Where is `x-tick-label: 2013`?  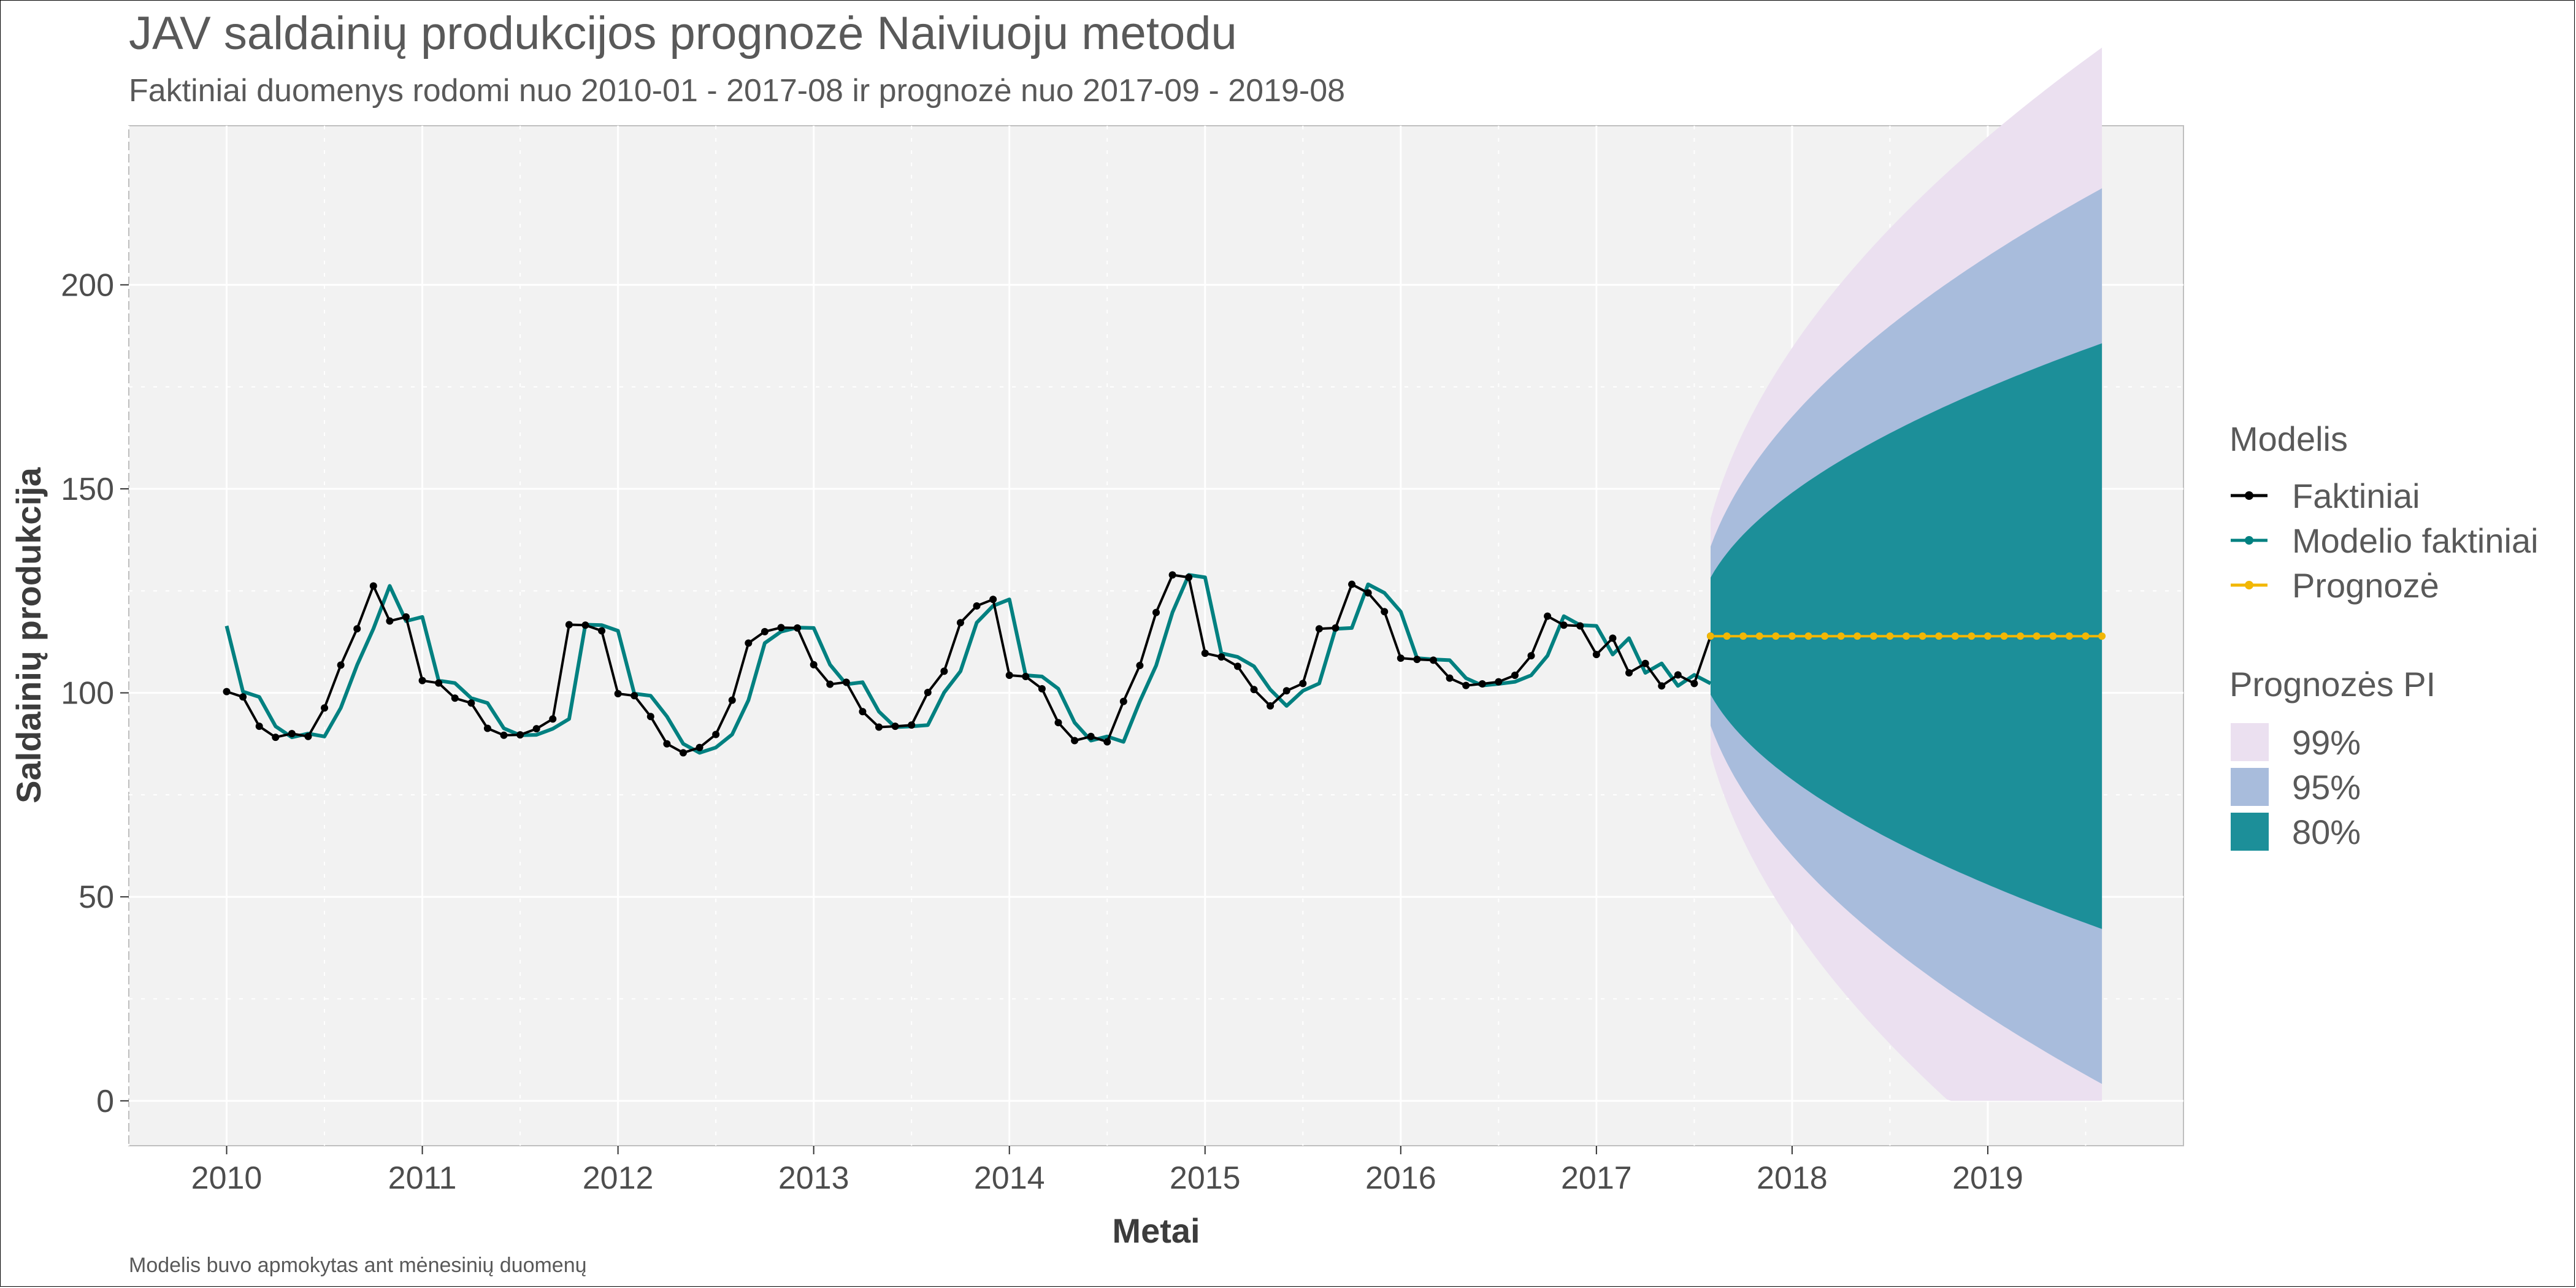 x-tick-label: 2013 is located at coordinates (813, 1178).